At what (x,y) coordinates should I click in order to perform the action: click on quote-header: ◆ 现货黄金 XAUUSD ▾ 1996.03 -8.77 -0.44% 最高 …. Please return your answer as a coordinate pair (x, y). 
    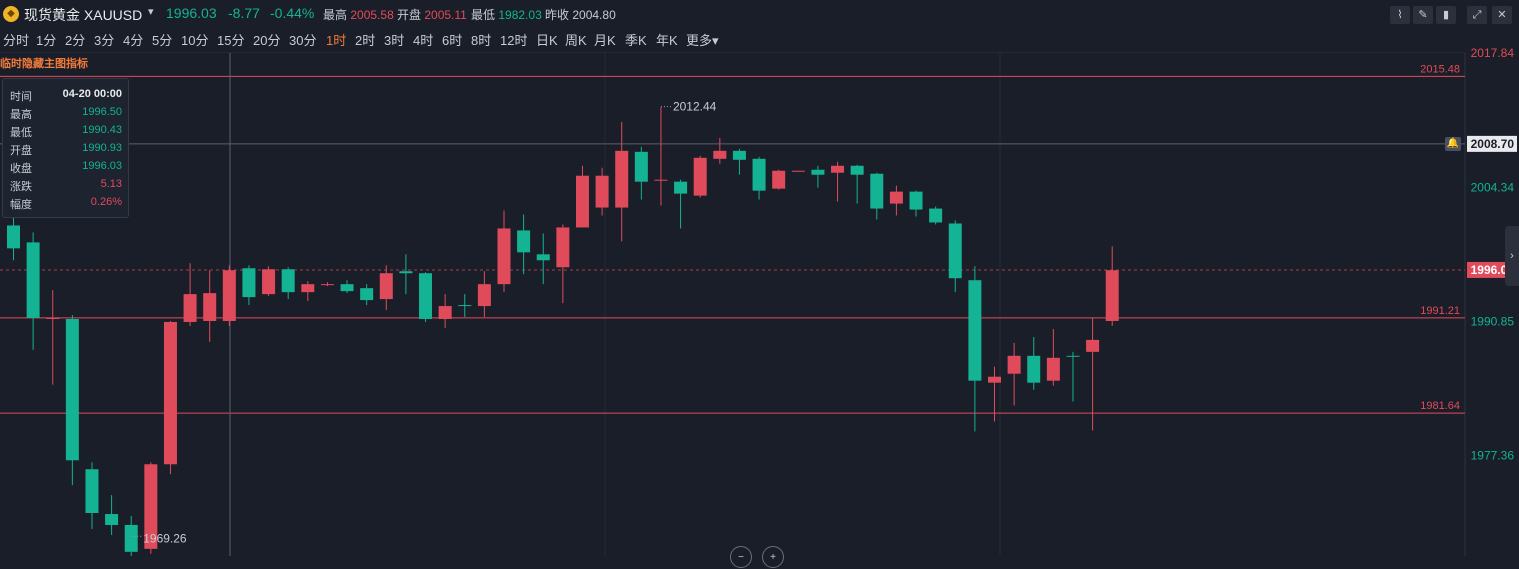
    Looking at the image, I should click on (759, 14).